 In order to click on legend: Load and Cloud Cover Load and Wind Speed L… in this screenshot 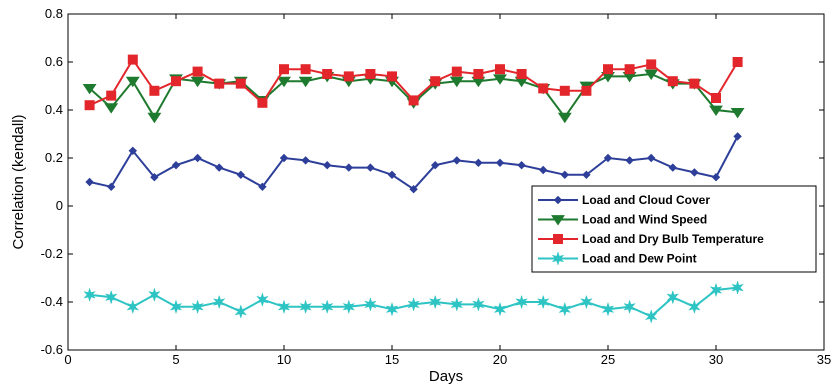, I will do `click(674, 229)`.